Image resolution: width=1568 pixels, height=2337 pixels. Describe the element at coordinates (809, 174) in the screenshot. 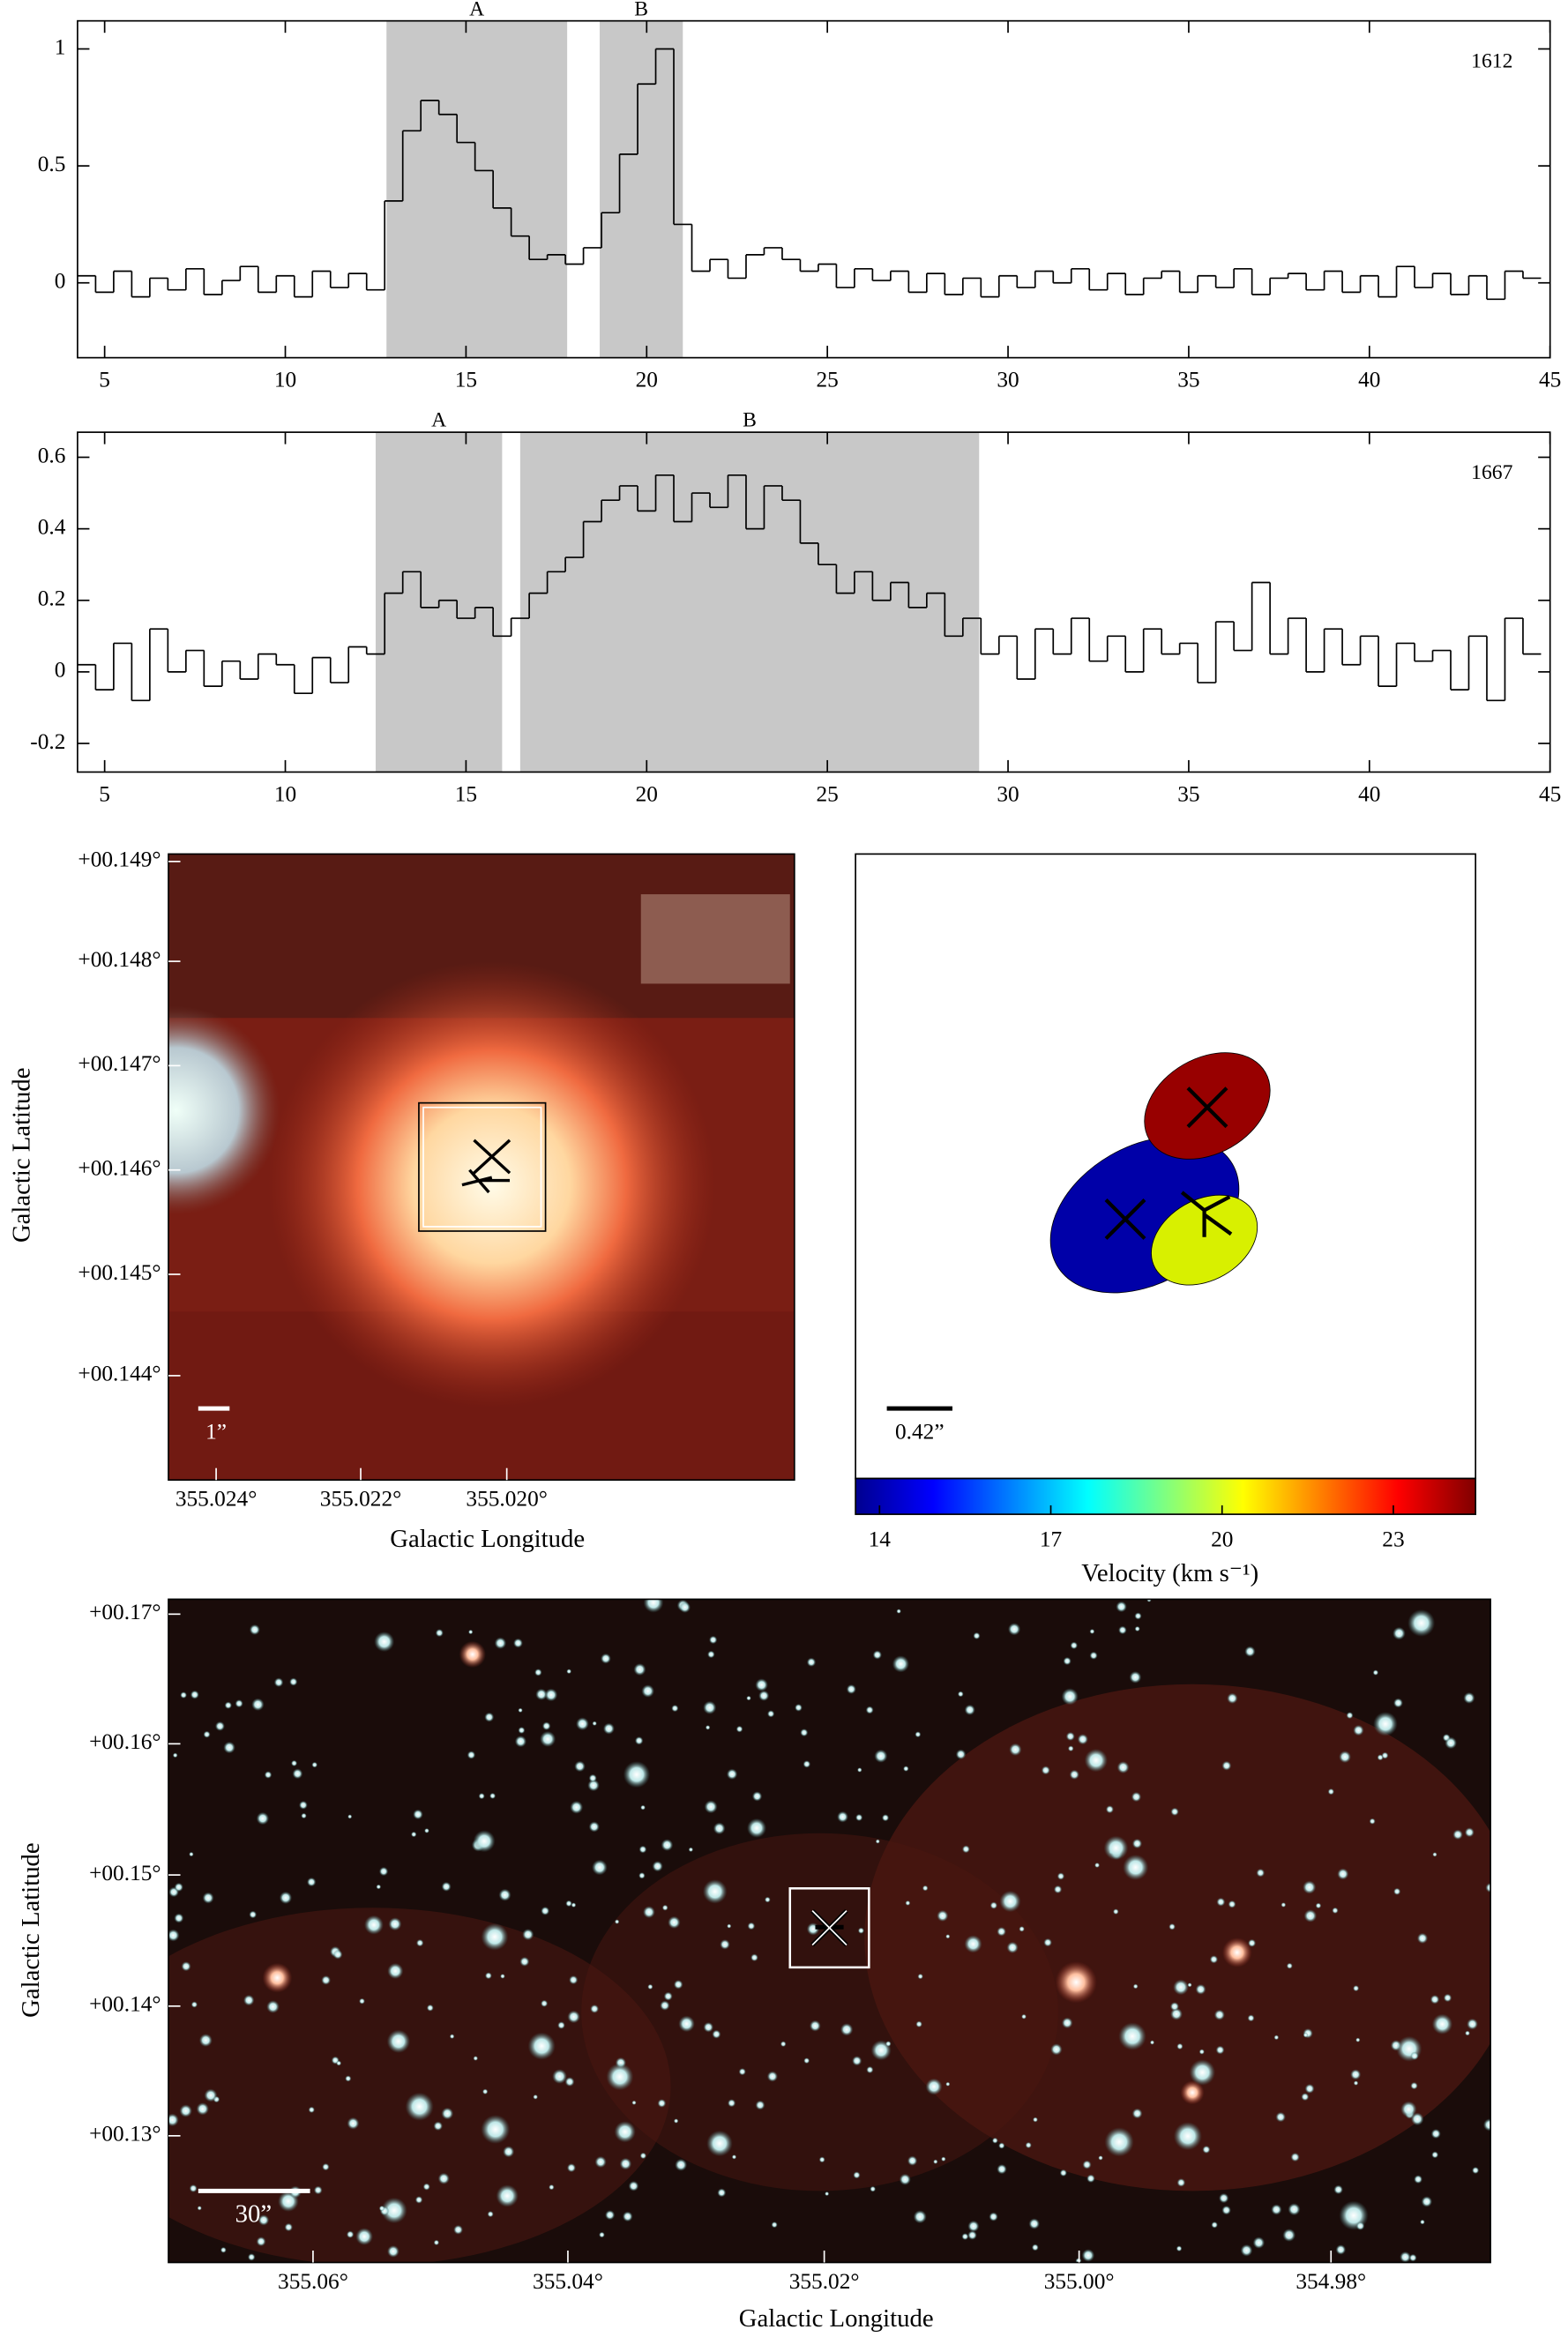

I see `spectrum-risers` at that location.